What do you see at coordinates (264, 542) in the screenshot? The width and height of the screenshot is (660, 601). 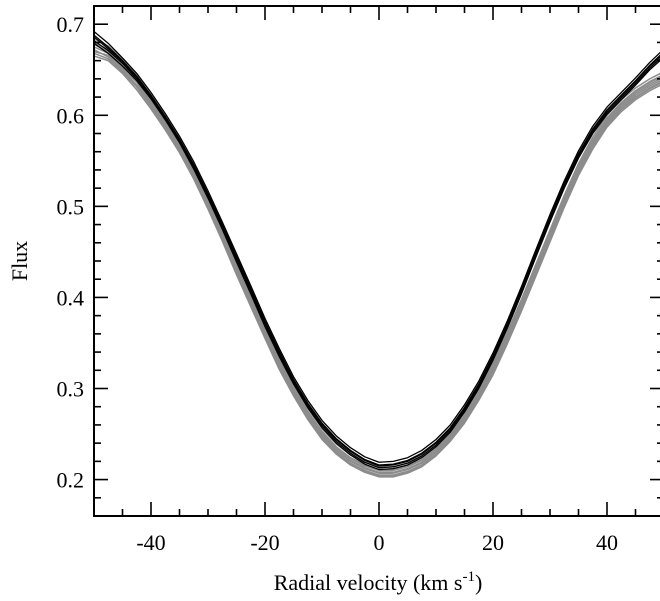 I see `x-tick-label: -20` at bounding box center [264, 542].